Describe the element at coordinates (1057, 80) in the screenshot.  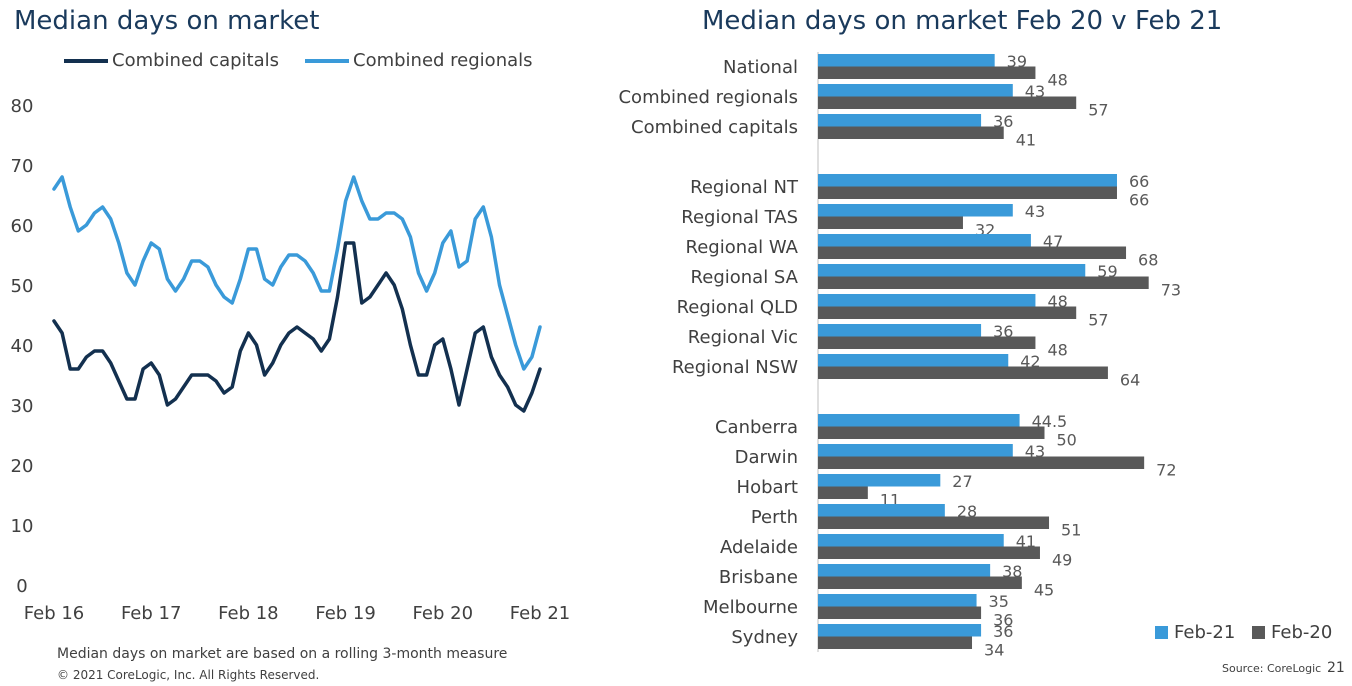
I see `value-label-feb20-national: 48` at that location.